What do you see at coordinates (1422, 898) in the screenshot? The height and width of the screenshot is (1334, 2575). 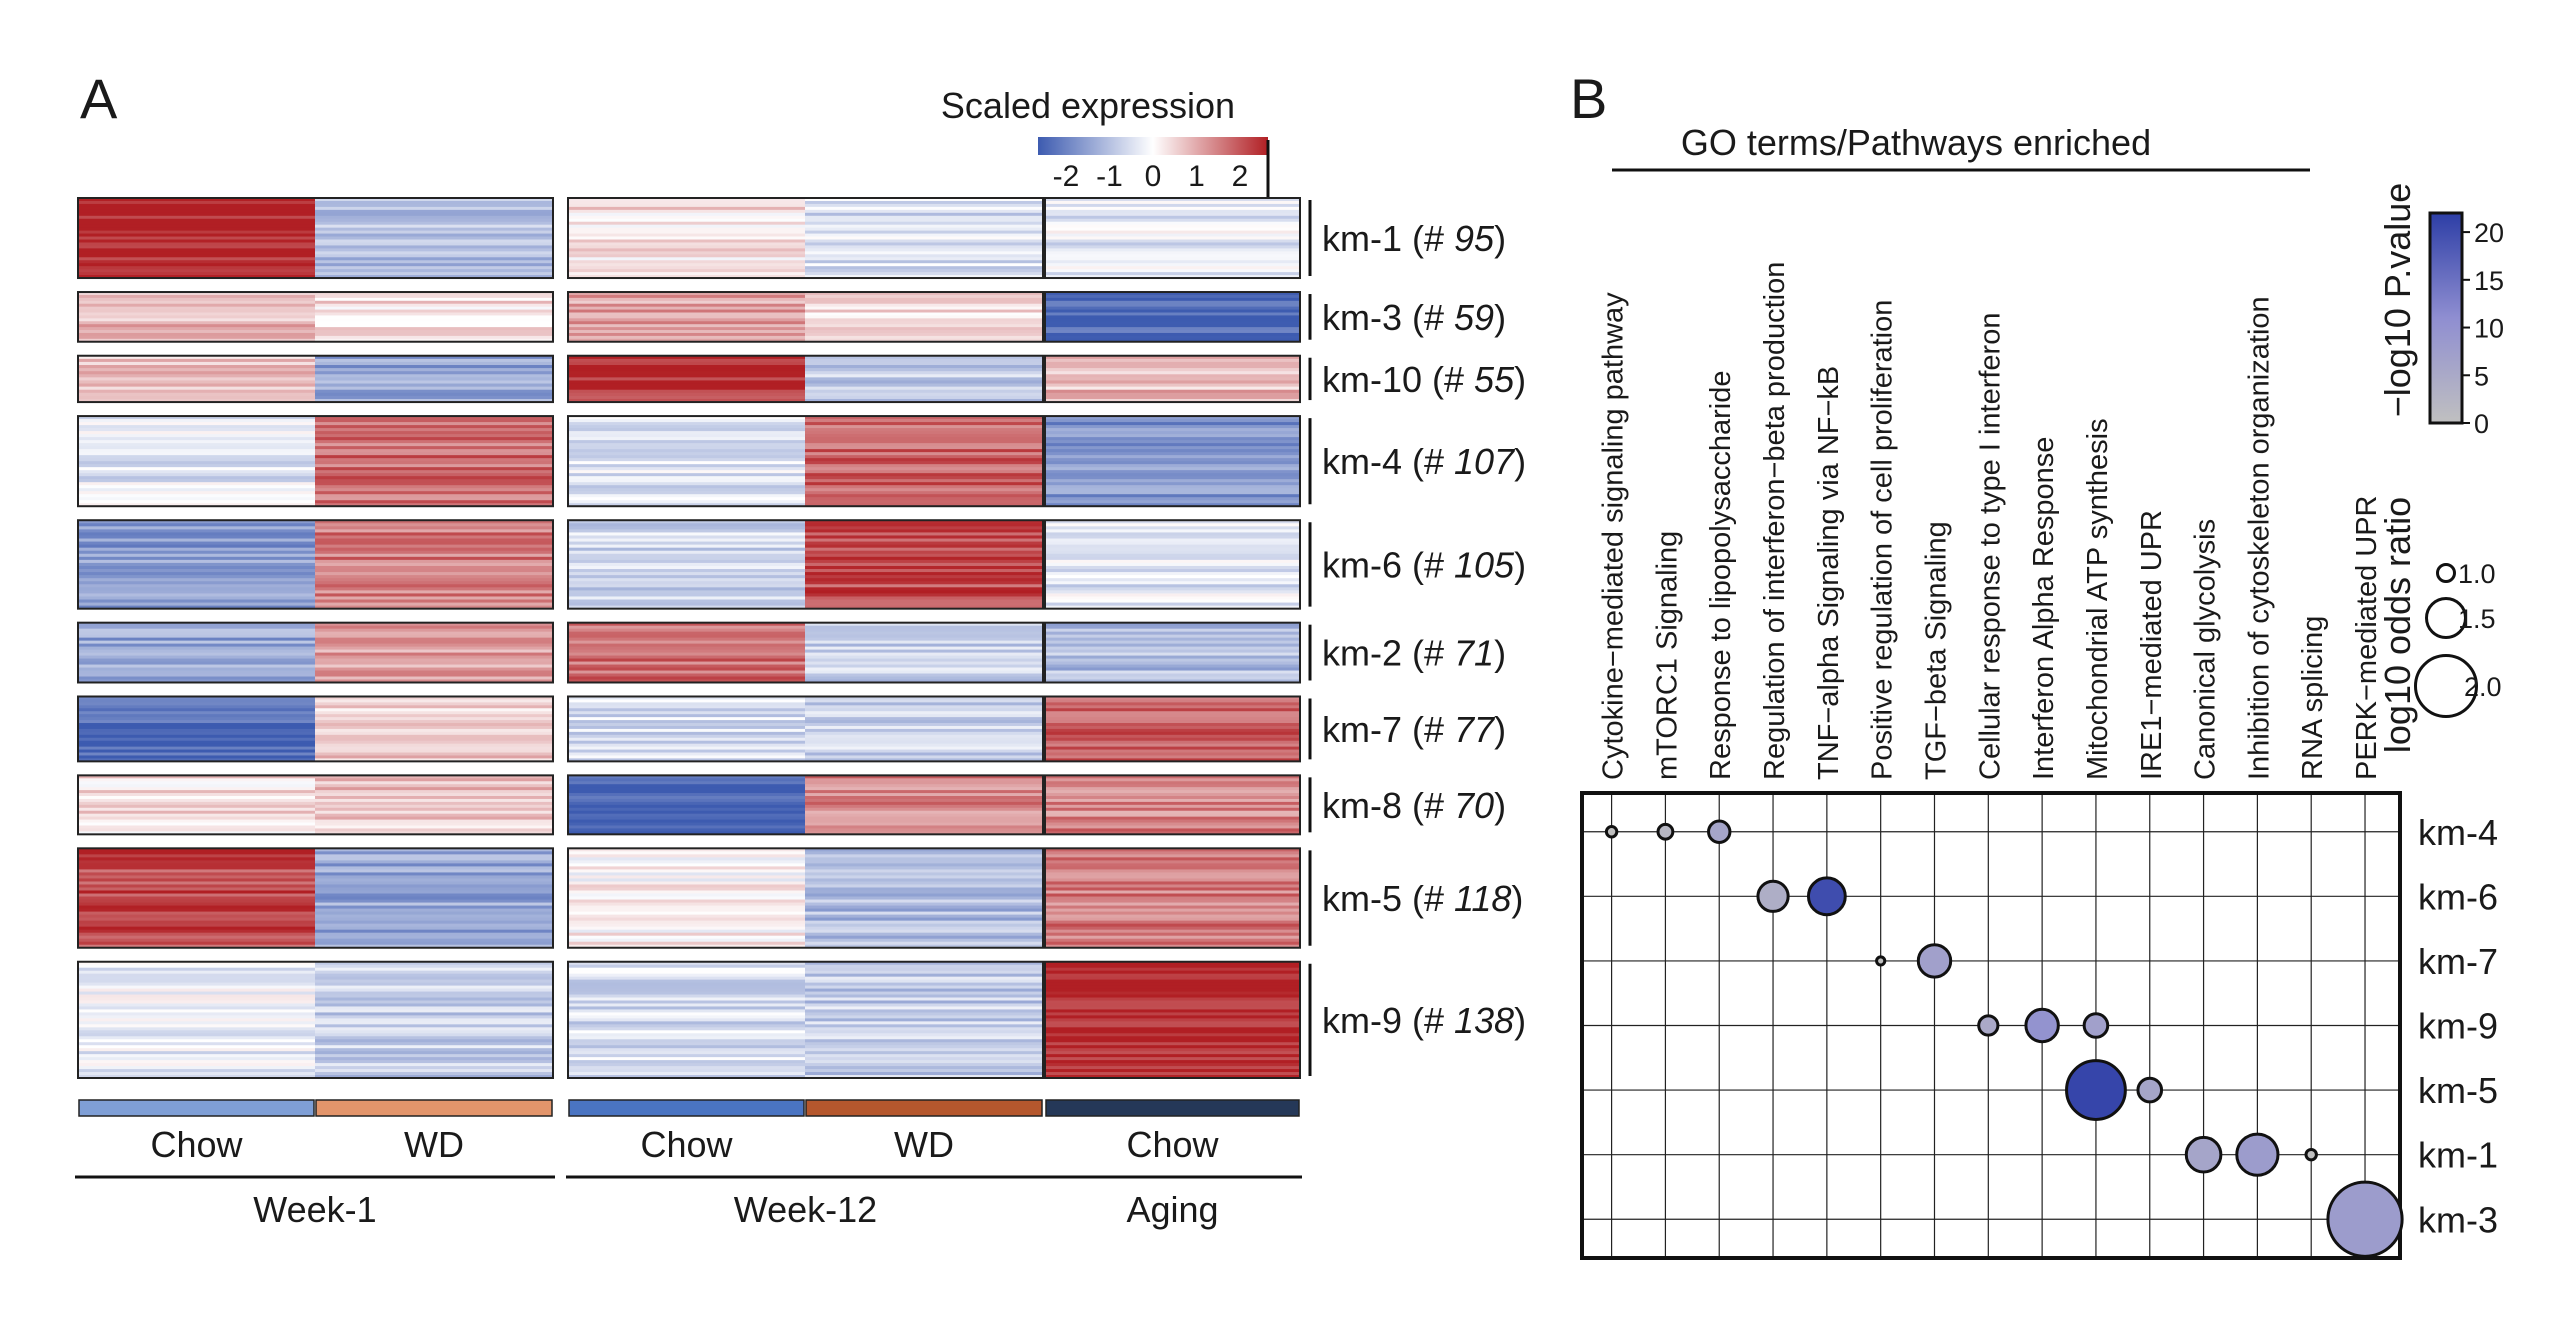 I see `cluster-label-km-5: km-5 (# 118)` at bounding box center [1422, 898].